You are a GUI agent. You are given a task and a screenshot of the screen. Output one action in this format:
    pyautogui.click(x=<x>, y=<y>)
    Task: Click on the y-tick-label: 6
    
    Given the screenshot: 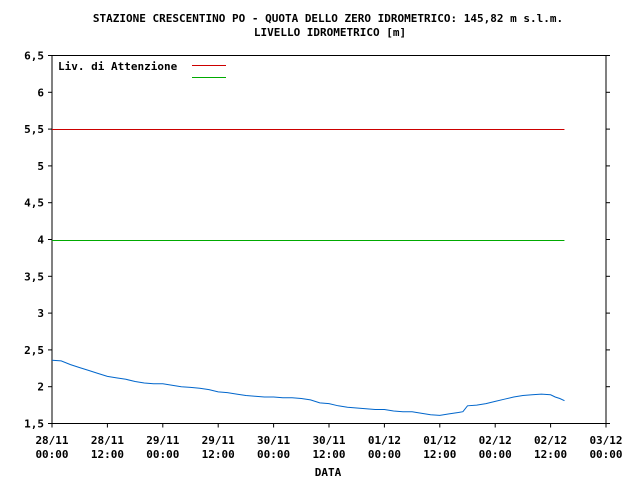 What is the action you would take?
    pyautogui.click(x=40, y=92)
    